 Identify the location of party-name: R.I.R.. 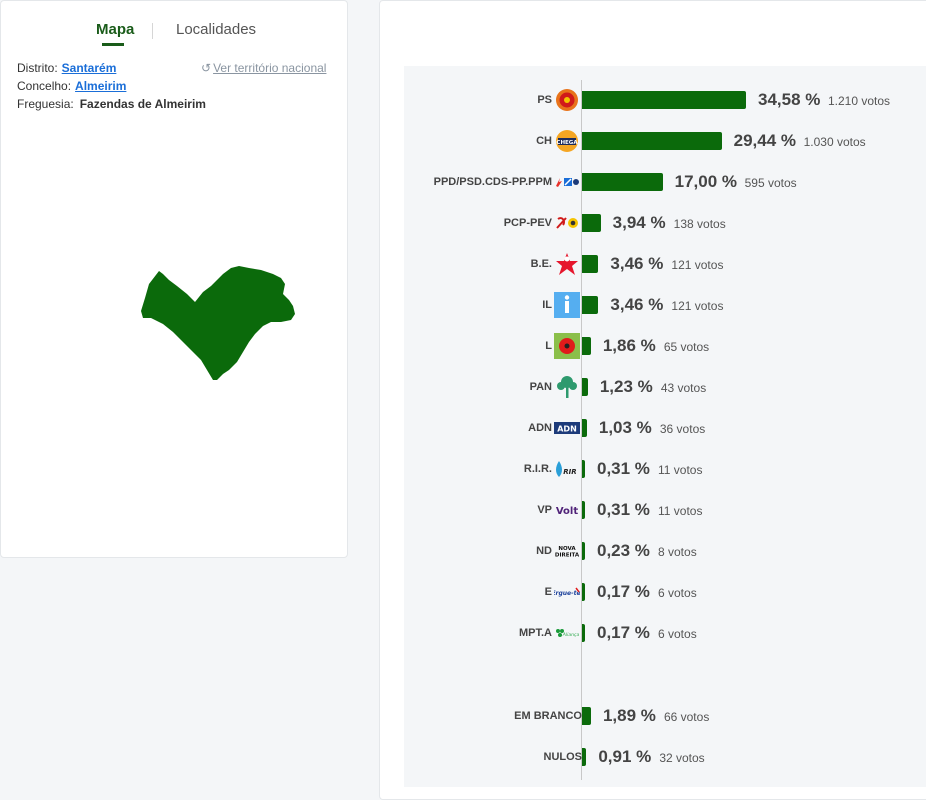
(537, 469).